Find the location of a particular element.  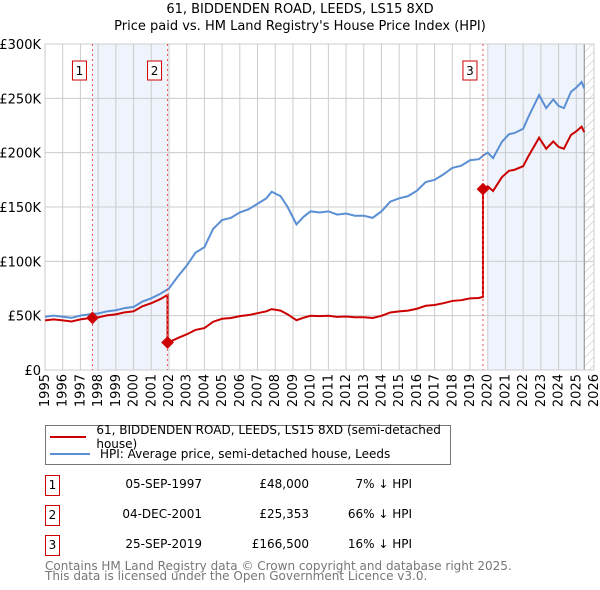

x-tick-label: 2014 is located at coordinates (381, 390).